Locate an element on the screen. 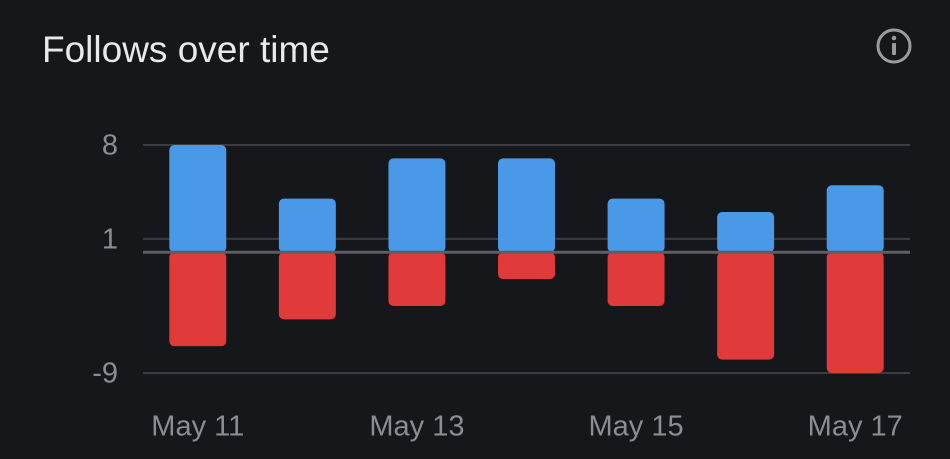  chart-title: Follows over time is located at coordinates (186, 49).